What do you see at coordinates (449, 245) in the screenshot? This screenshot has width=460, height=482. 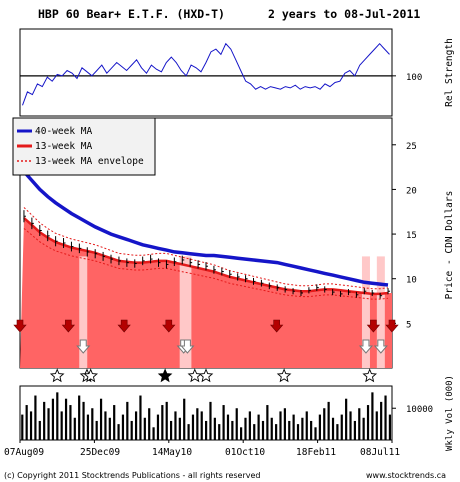 I see `price-axis-label: Price - CDN Dollars` at bounding box center [449, 245].